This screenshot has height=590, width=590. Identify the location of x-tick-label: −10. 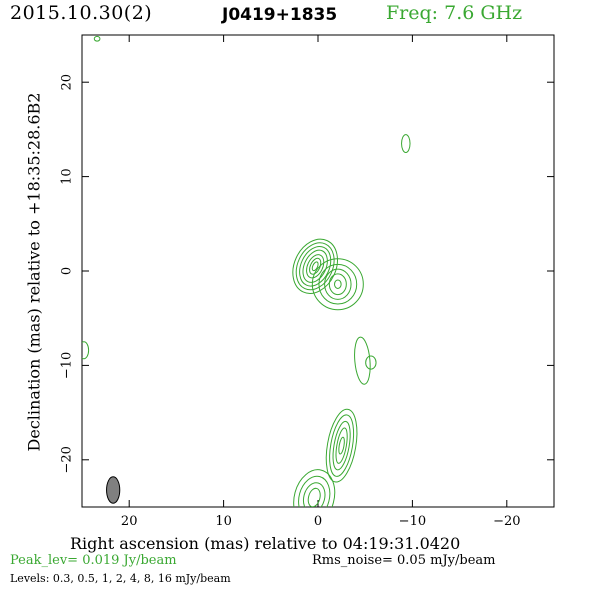
(412, 521).